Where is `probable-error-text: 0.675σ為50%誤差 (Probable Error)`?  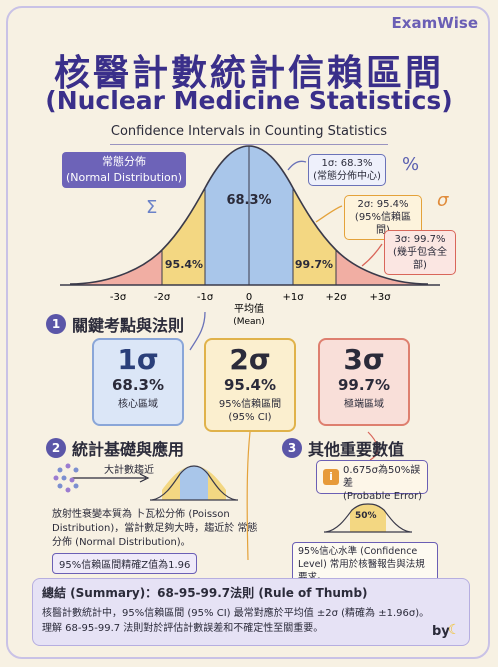
probable-error-text: 0.675σ為50%誤差 (Probable Error) is located at coordinates (385, 483).